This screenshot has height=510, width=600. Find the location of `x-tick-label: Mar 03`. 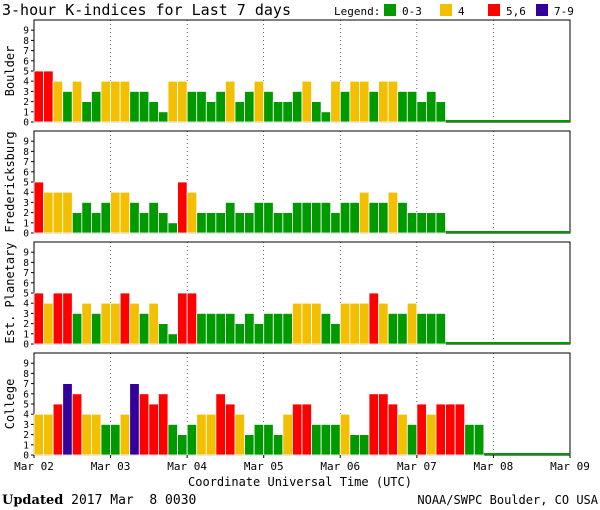

x-tick-label: Mar 03 is located at coordinates (111, 466).